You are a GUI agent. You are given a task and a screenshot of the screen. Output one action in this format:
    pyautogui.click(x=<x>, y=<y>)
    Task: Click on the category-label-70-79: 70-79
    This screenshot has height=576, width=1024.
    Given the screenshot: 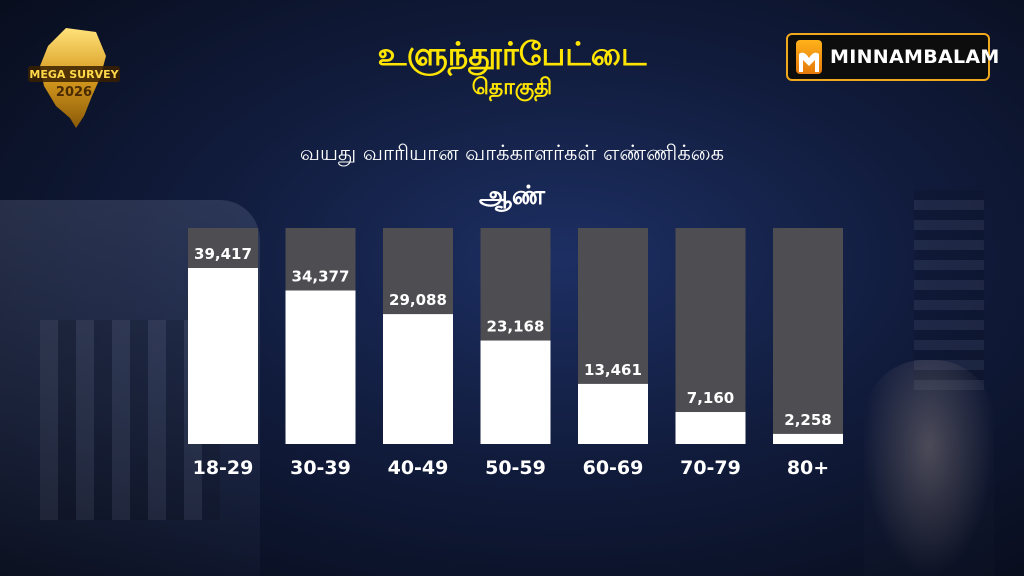 What is the action you would take?
    pyautogui.click(x=710, y=468)
    